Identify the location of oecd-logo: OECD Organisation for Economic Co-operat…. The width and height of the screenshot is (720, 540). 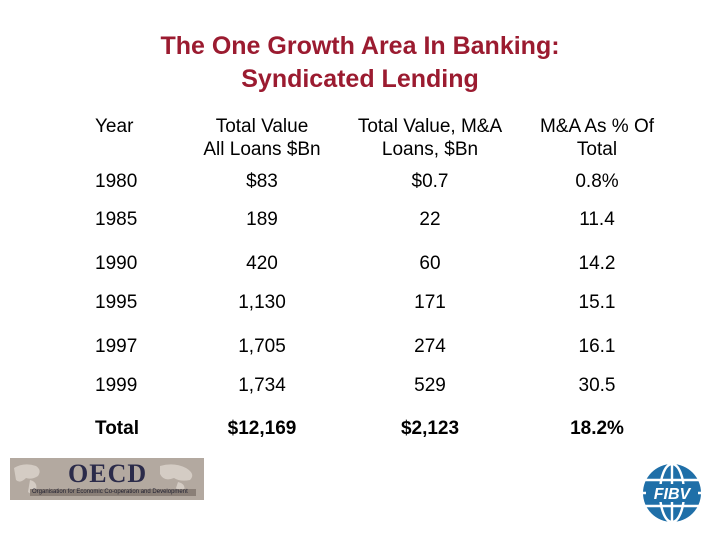
(107, 479).